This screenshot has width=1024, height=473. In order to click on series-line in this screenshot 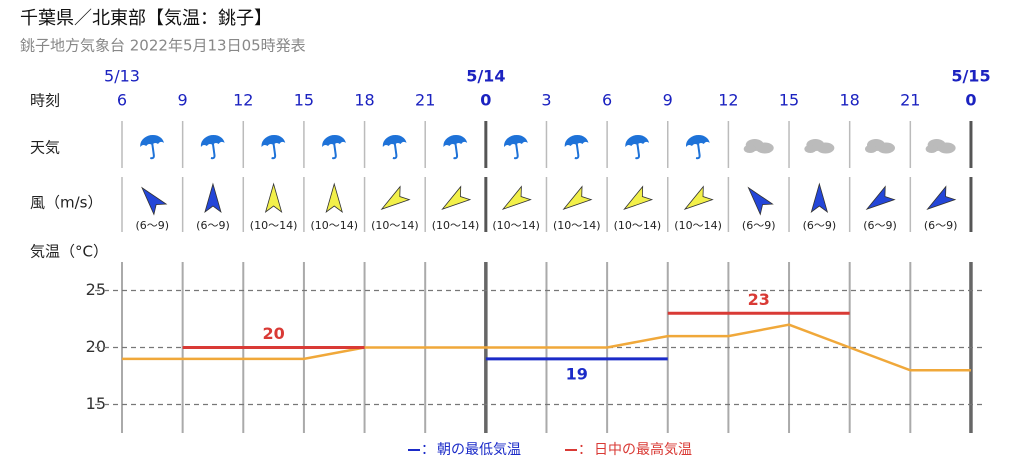, I will do `click(546, 347)`.